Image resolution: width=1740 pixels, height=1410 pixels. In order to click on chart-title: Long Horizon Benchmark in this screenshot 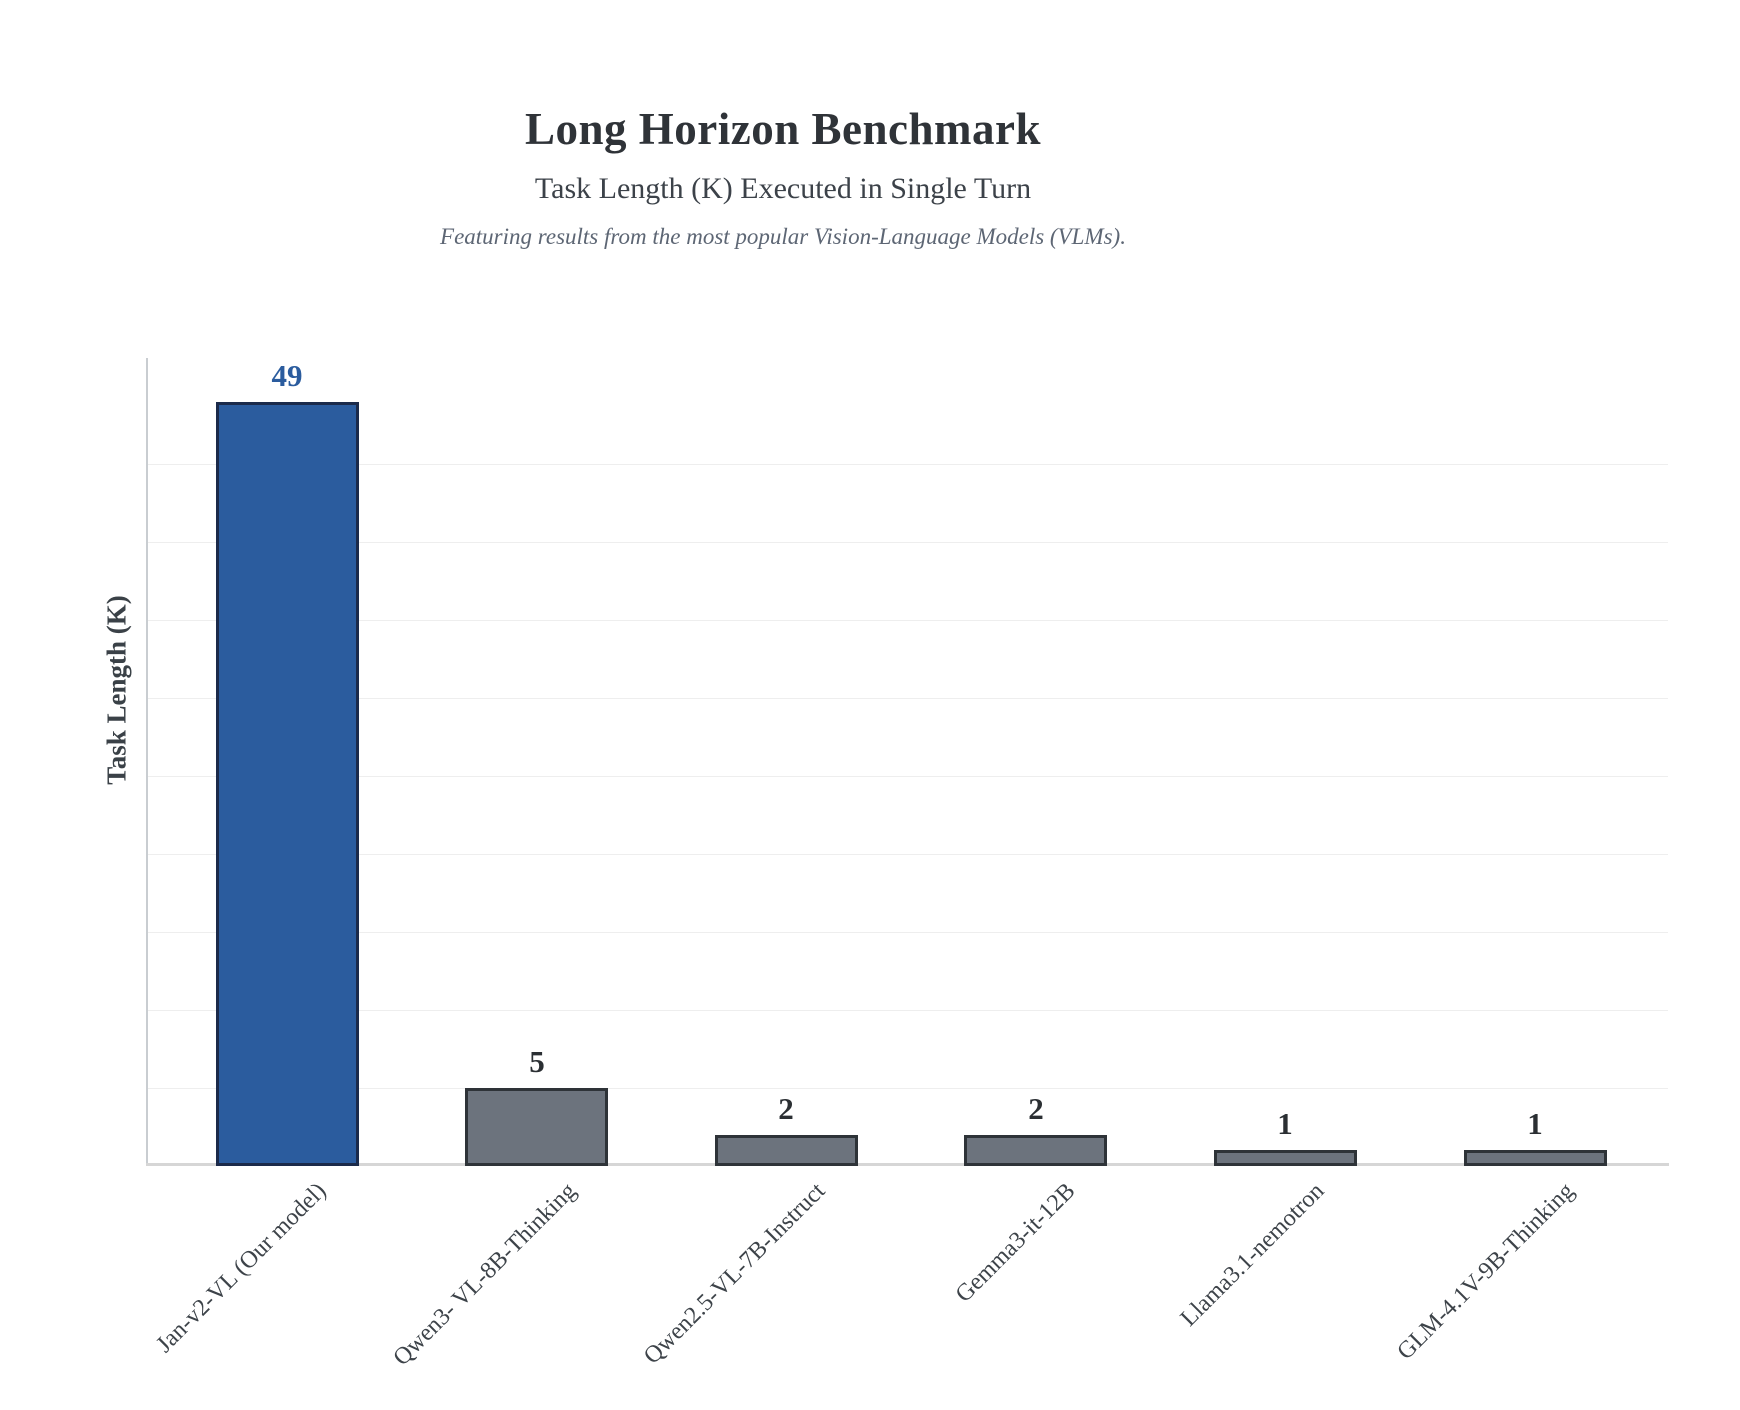, I will do `click(783, 129)`.